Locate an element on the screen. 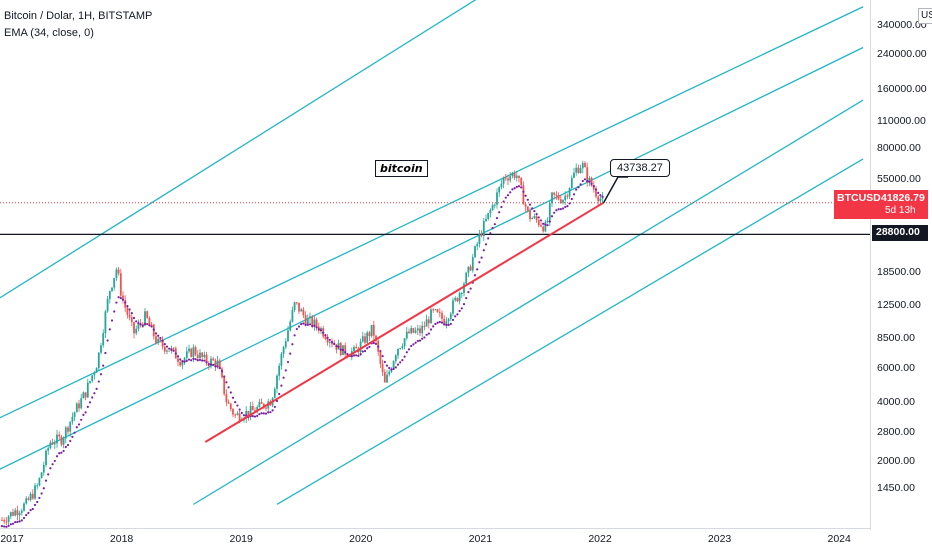  time-axis: 2017 2018 2019 2020 2021 2022 2023 2024 is located at coordinates (435, 539).